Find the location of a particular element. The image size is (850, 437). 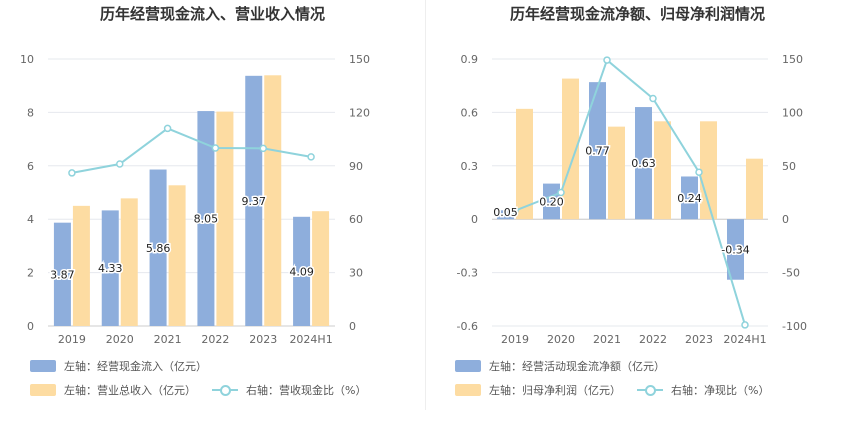

right-axis-tick-label: 100 is located at coordinates (792, 112).